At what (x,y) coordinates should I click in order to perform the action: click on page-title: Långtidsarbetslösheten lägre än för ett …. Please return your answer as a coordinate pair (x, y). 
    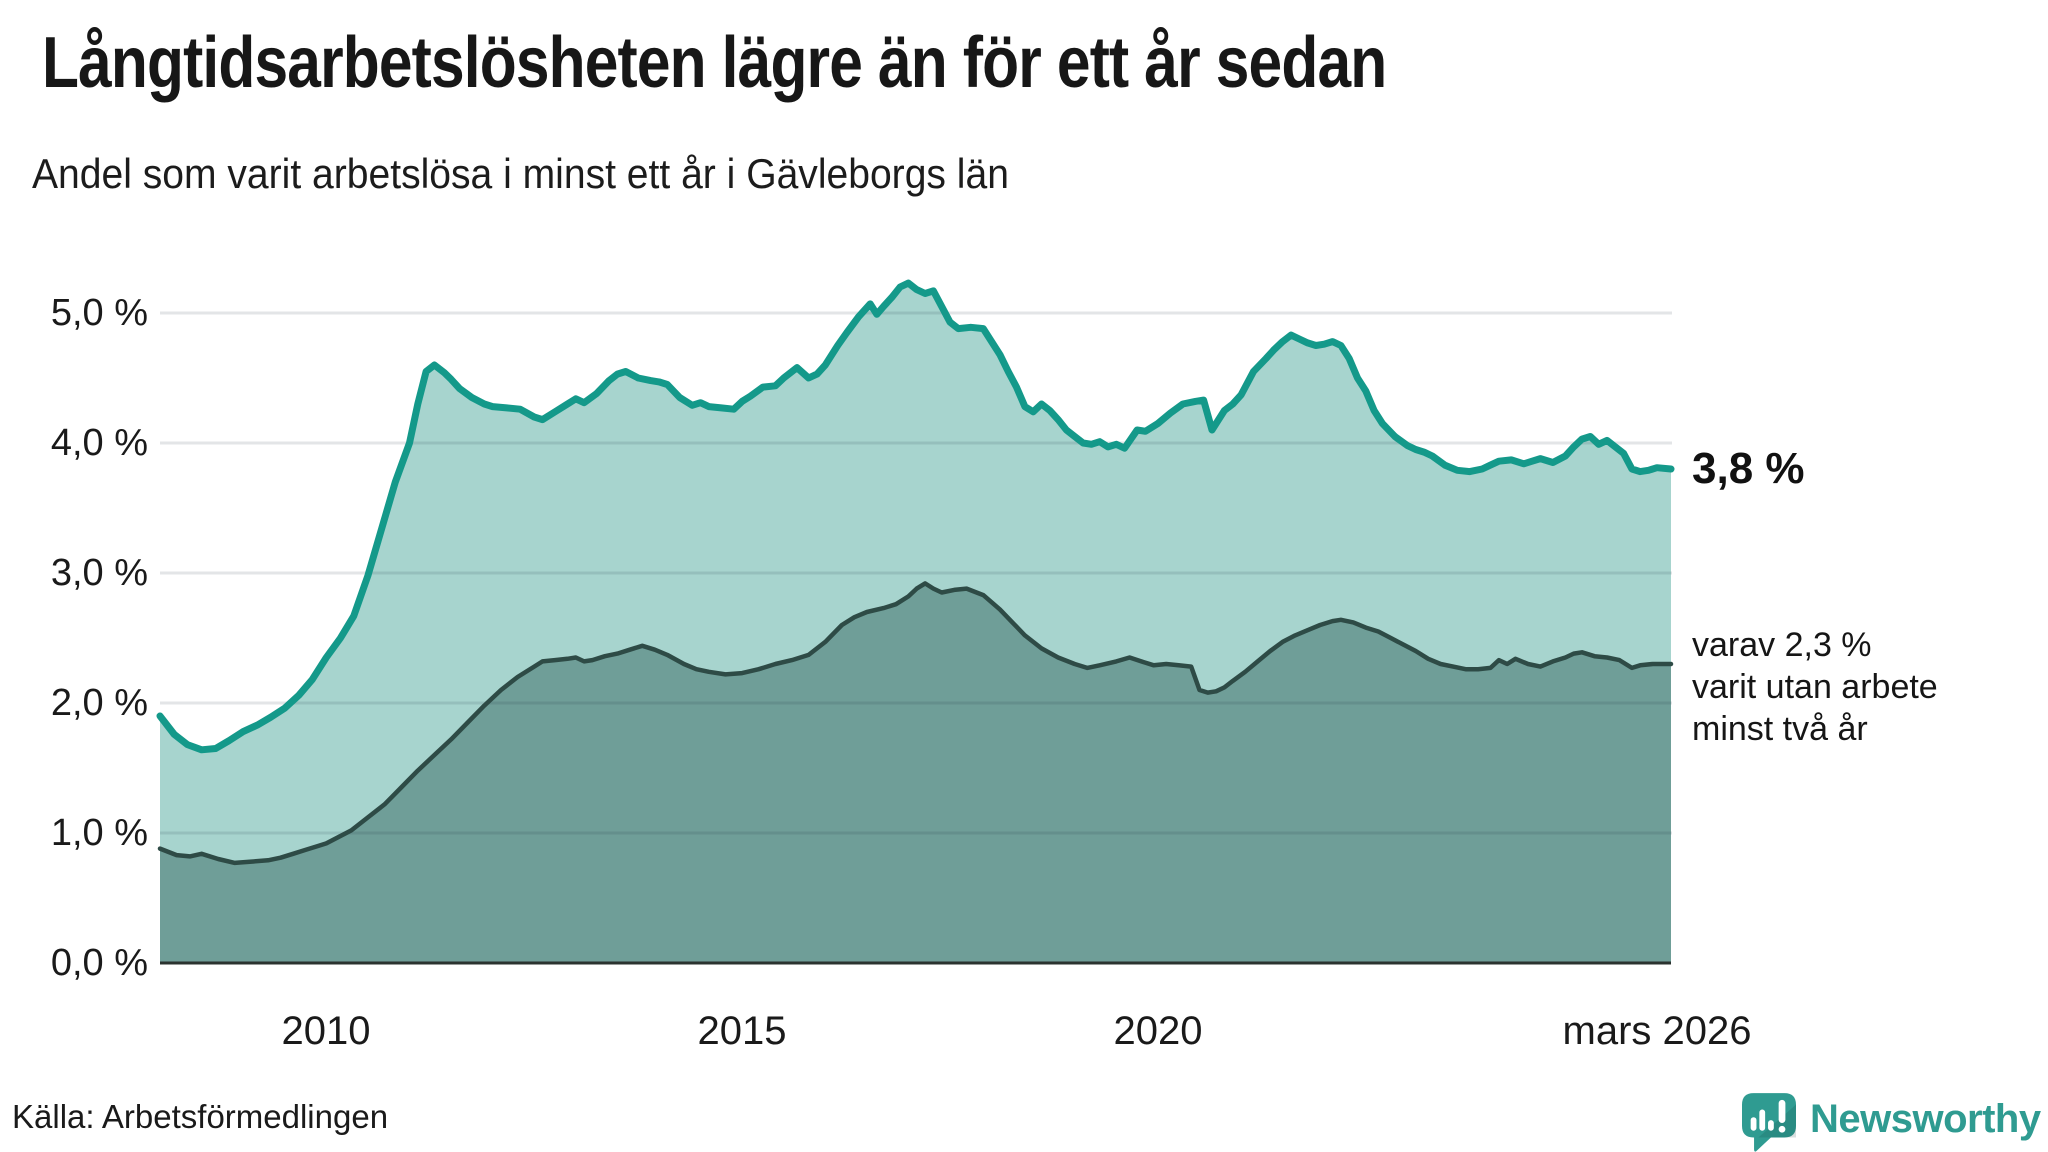
    Looking at the image, I should click on (714, 63).